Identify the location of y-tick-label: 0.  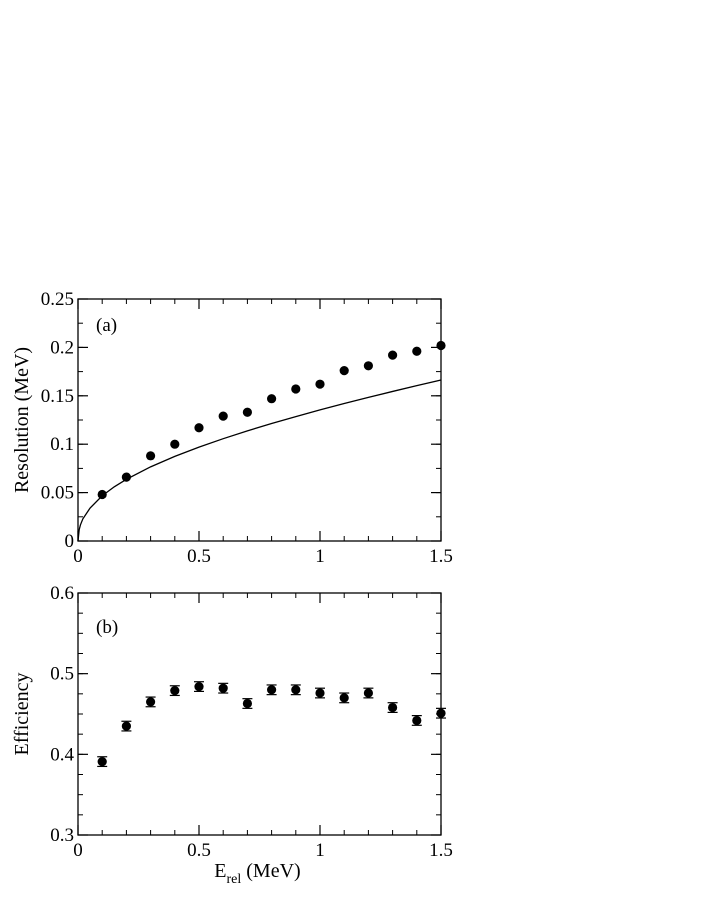
(70, 541).